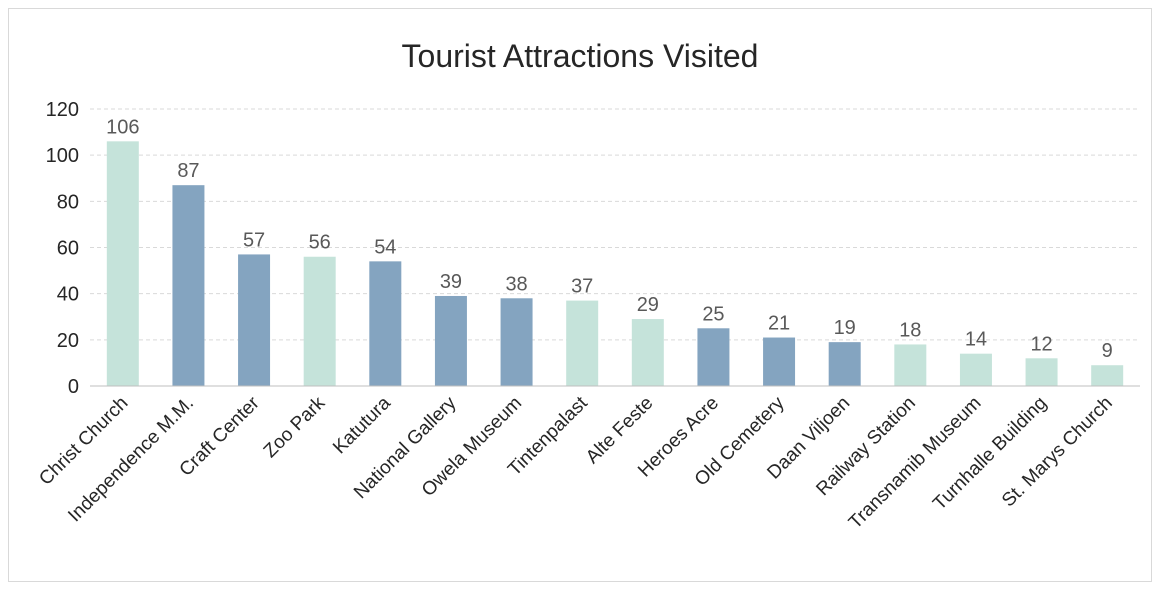 The image size is (1161, 590). Describe the element at coordinates (254, 240) in the screenshot. I see `data-label: 57` at that location.